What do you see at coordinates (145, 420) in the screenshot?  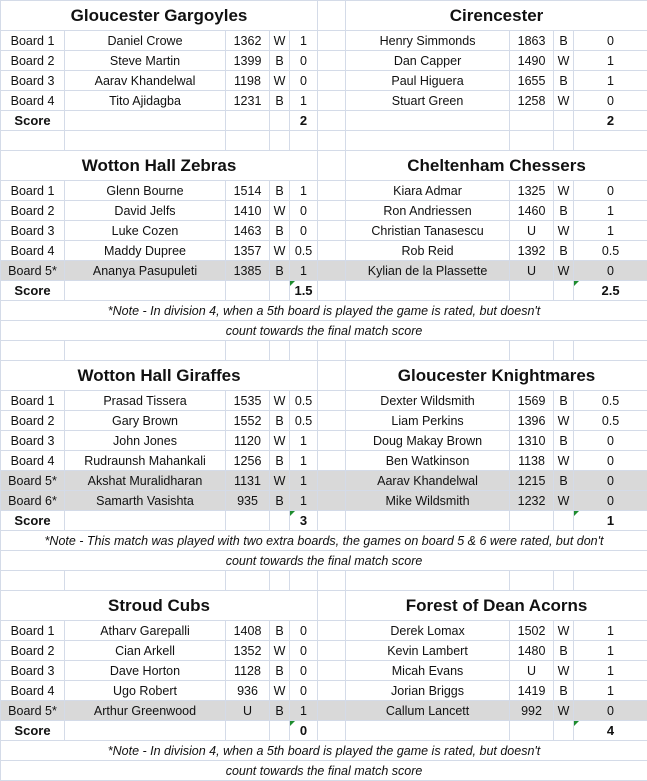 I see `home-player: Gary Brown` at bounding box center [145, 420].